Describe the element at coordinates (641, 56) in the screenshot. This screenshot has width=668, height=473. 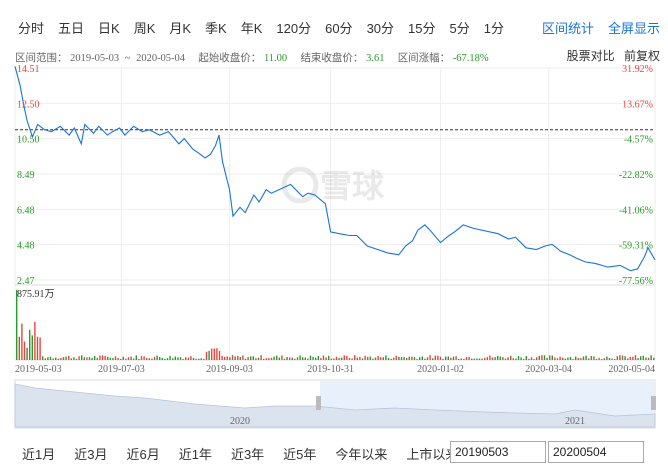
I see `adjust-button: 前复权` at that location.